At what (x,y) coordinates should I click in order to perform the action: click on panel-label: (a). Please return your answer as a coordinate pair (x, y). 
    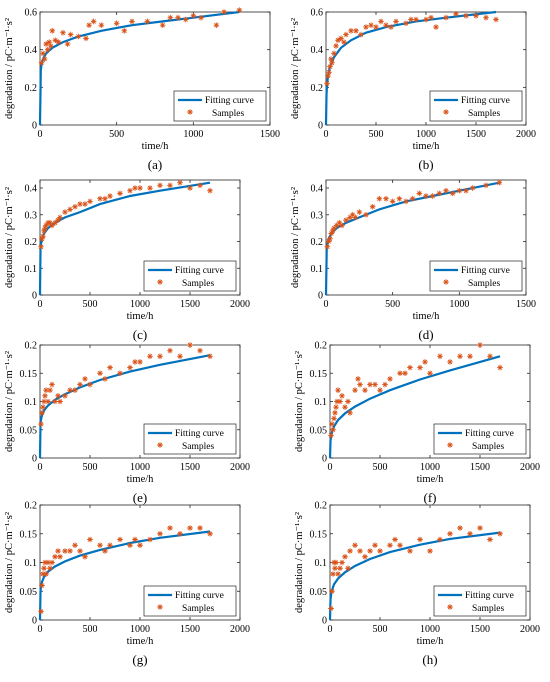
    Looking at the image, I should click on (155, 164).